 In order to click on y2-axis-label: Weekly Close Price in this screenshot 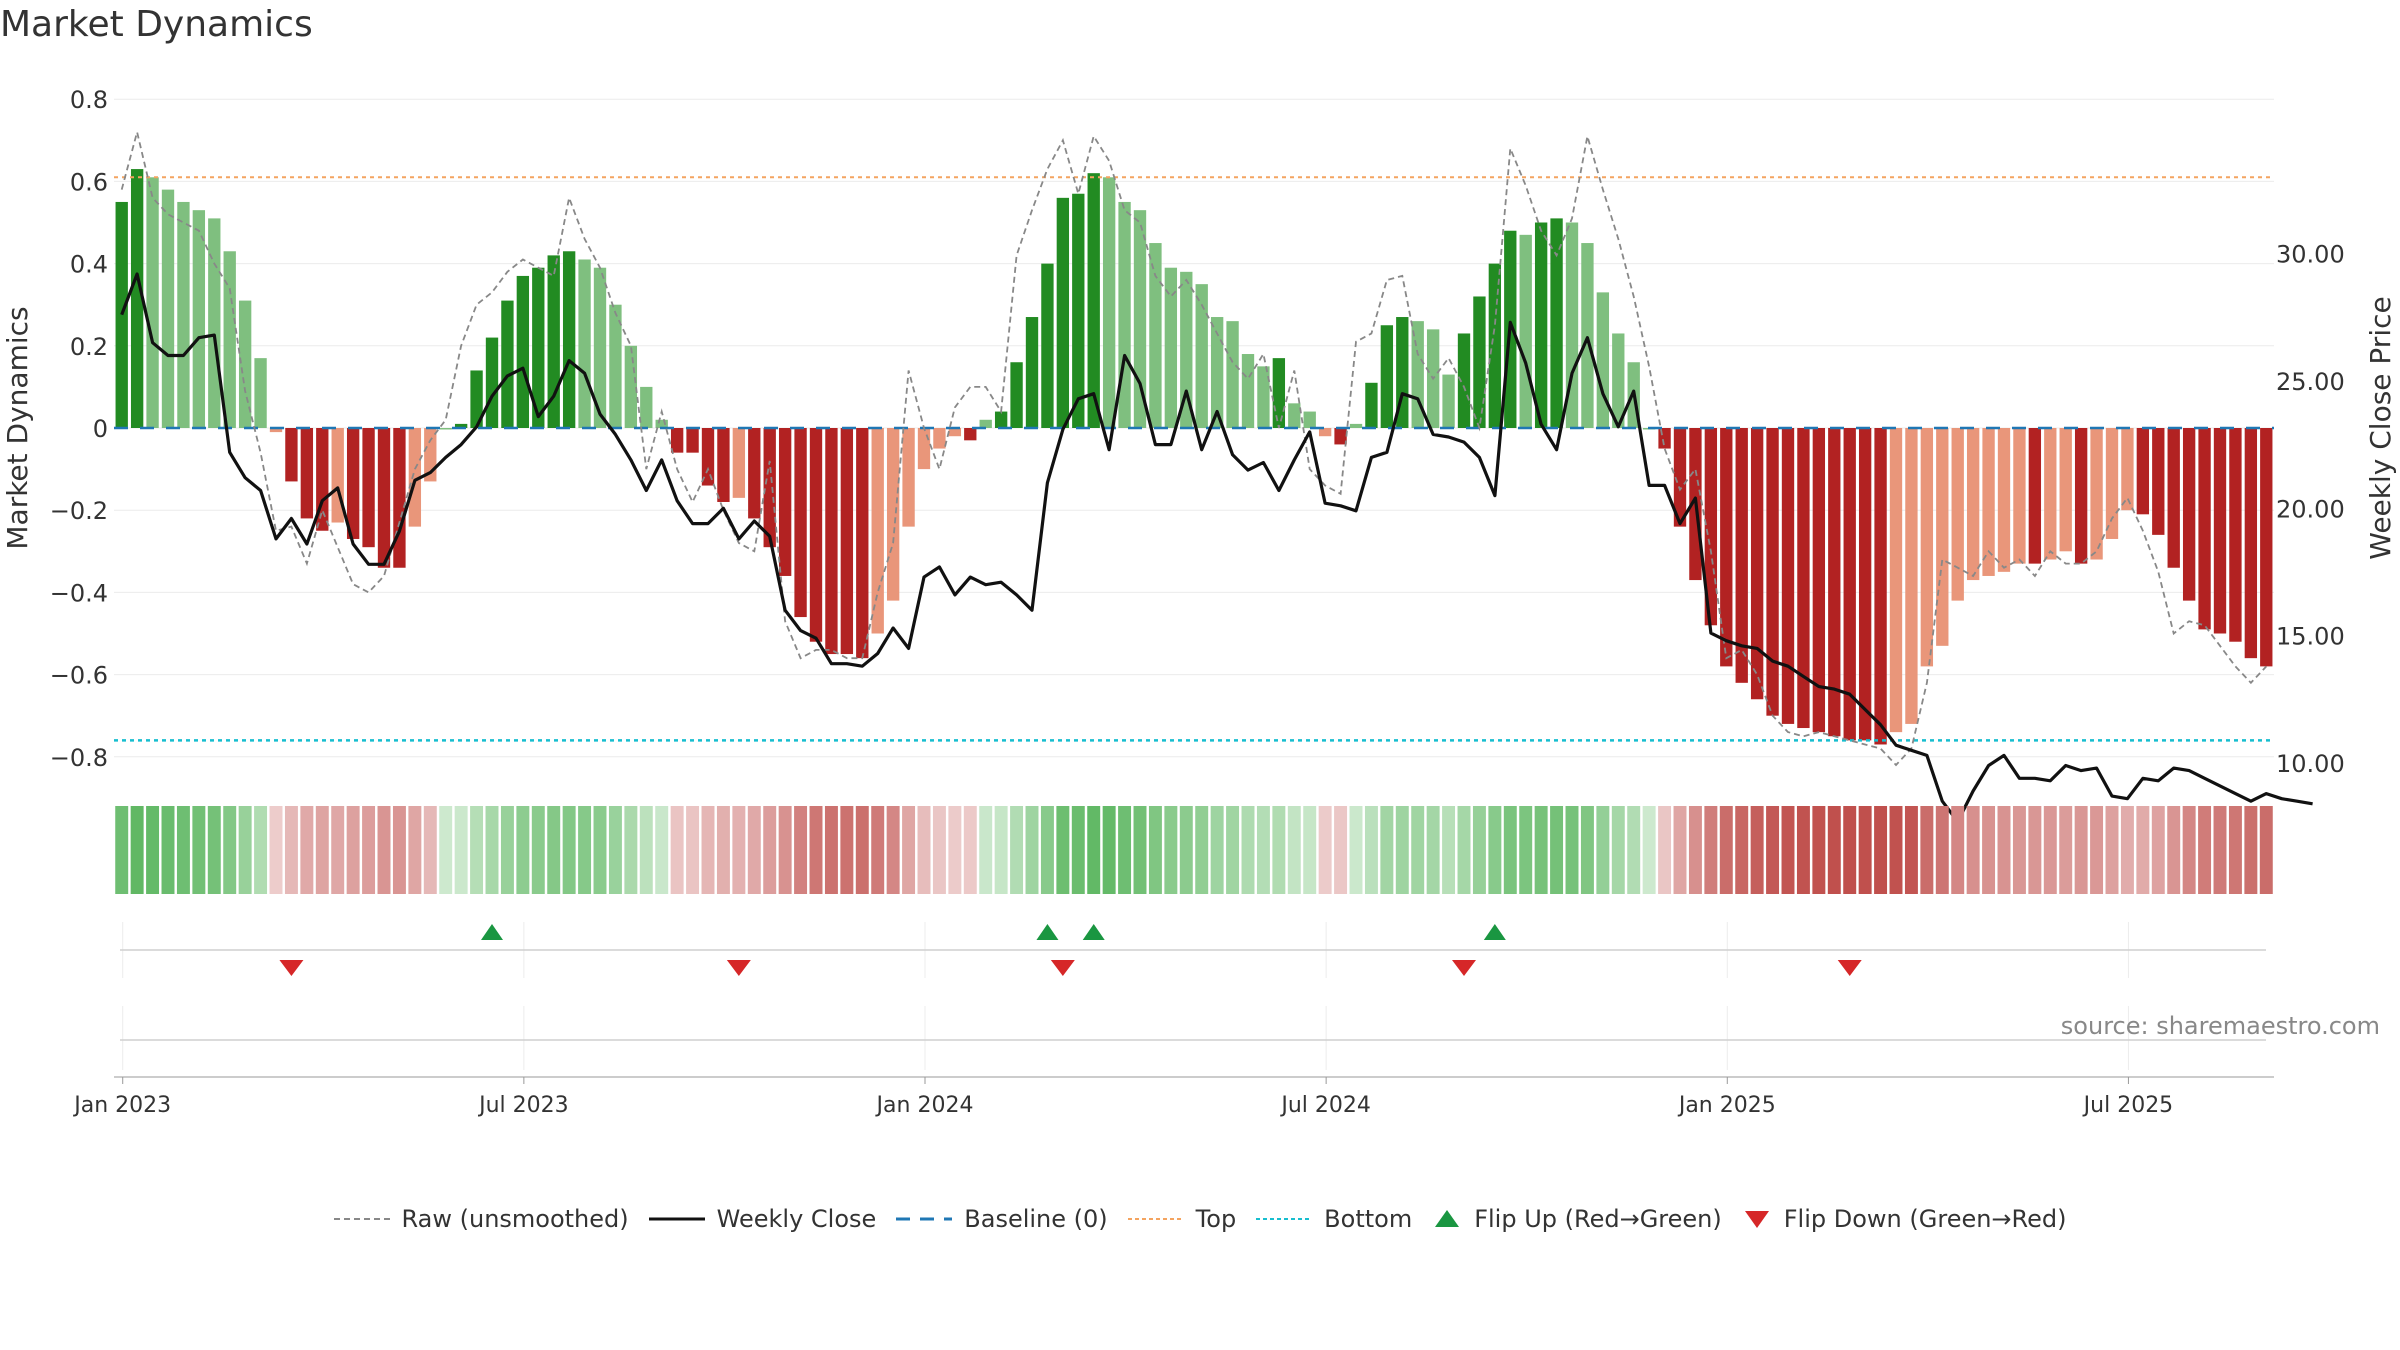, I will do `click(2380, 427)`.